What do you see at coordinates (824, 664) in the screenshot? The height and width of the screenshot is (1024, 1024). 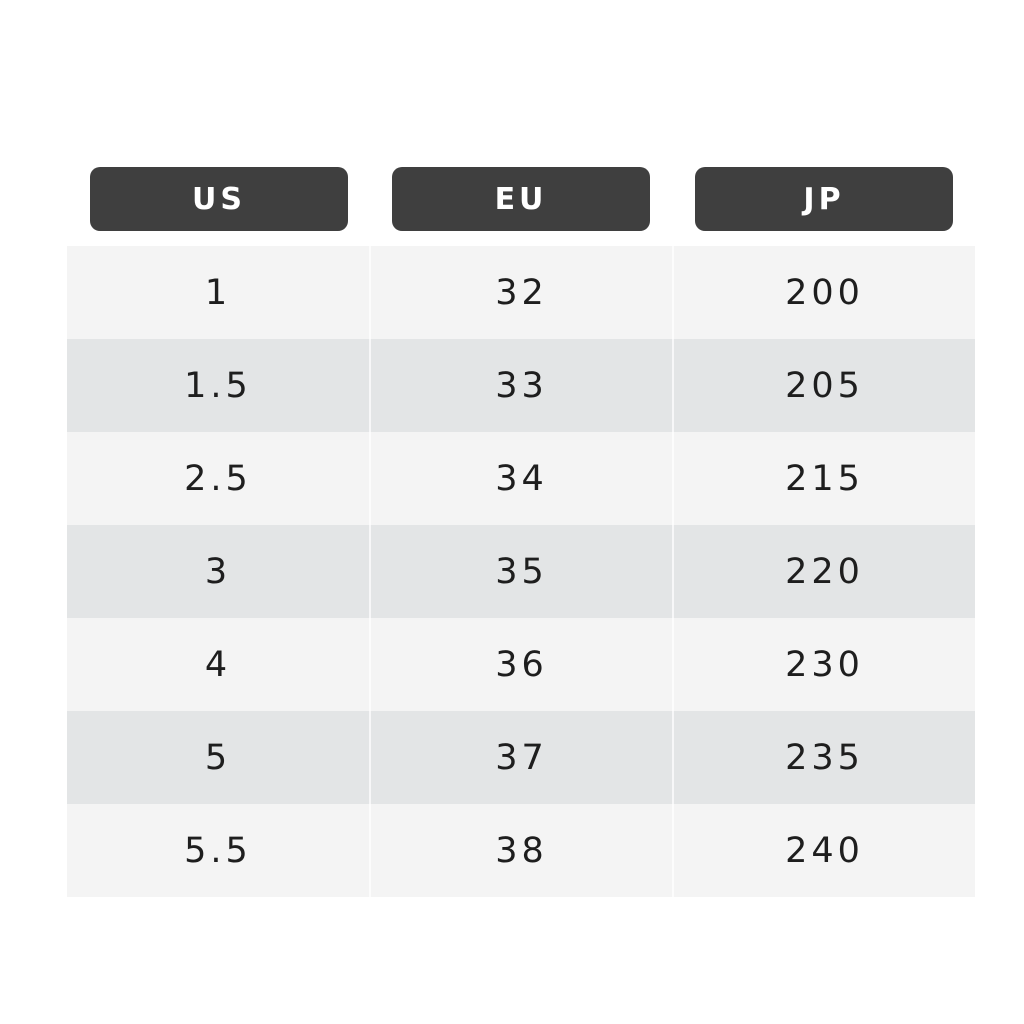 I see `table-cell: 230` at bounding box center [824, 664].